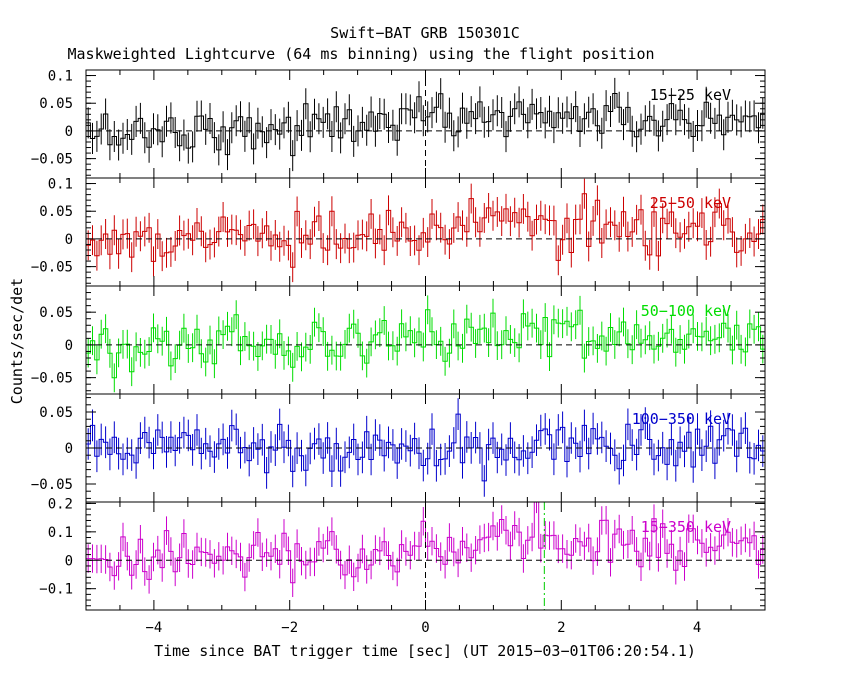 Image resolution: width=850 pixels, height=680 pixels. Describe the element at coordinates (690, 203) in the screenshot. I see `band-label: 25−50 keV` at that location.